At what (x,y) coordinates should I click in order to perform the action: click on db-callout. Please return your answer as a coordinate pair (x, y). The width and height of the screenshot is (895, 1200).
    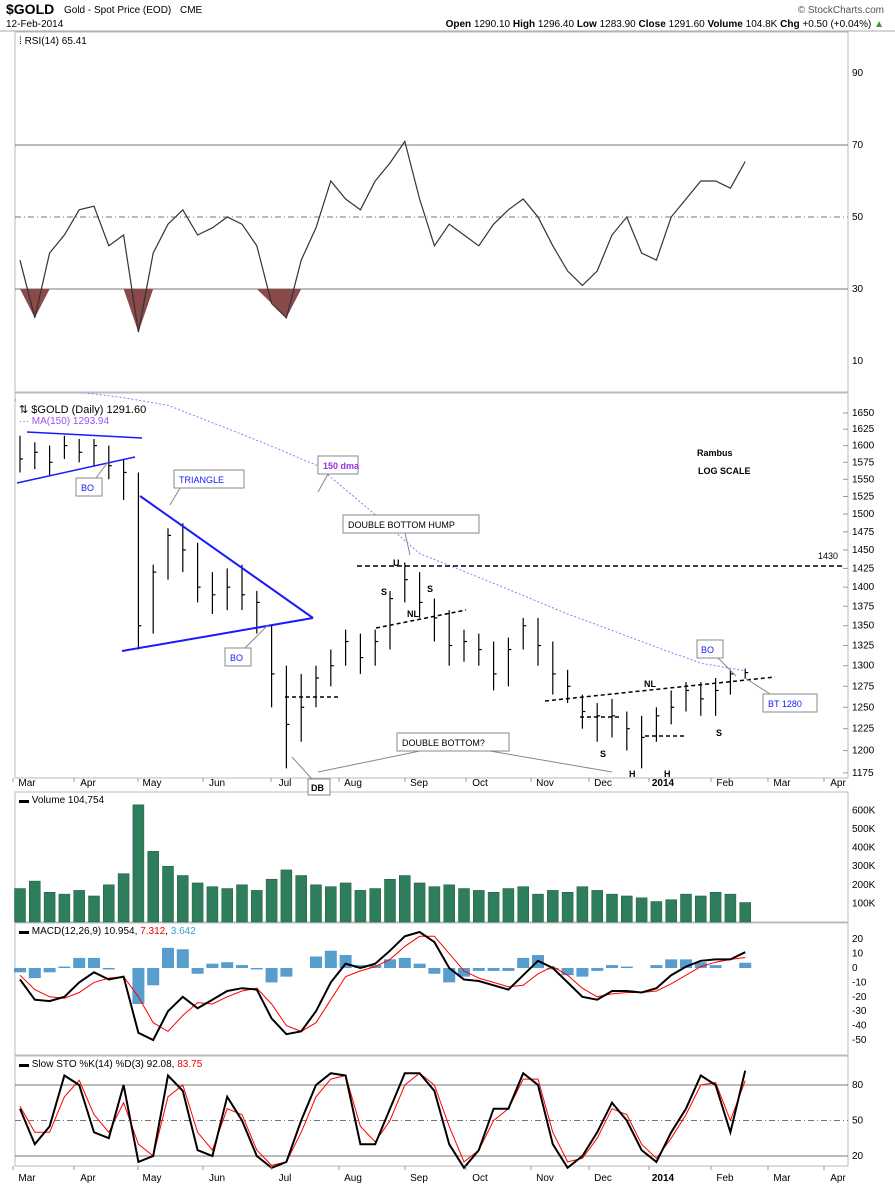
    Looking at the image, I should click on (319, 787).